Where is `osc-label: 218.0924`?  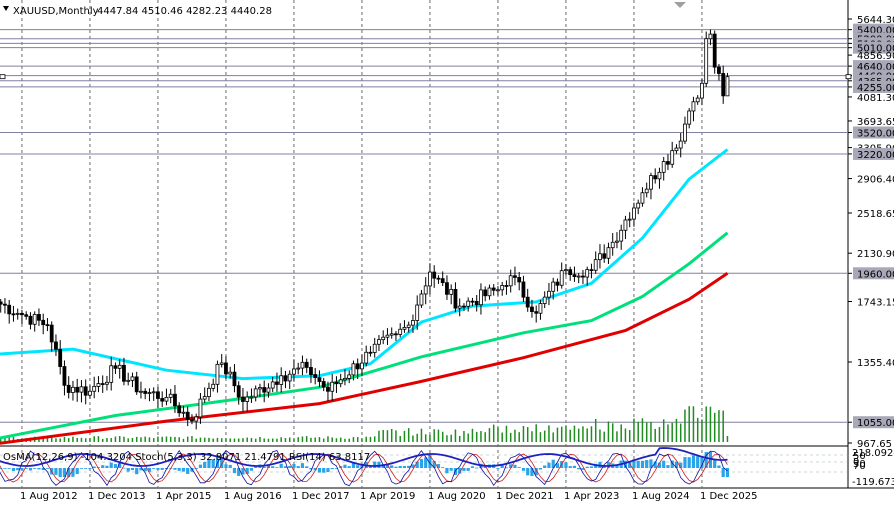
osc-label: 218.0924 is located at coordinates (873, 453).